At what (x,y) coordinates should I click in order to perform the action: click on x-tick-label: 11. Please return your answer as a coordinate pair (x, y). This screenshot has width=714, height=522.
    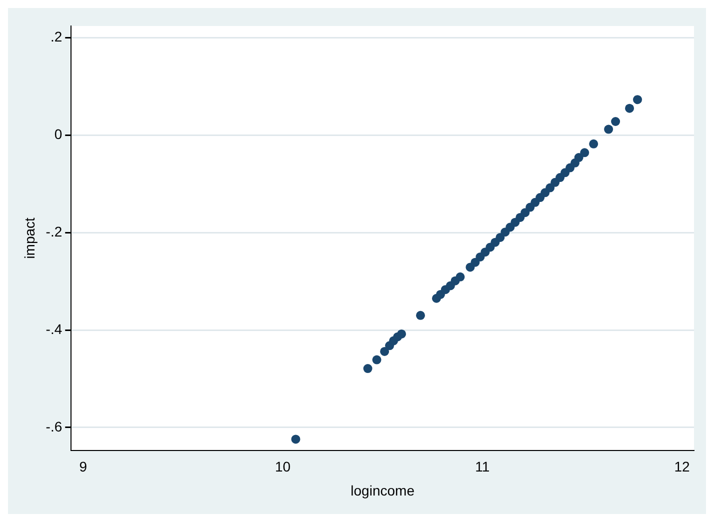
    Looking at the image, I should click on (482, 466).